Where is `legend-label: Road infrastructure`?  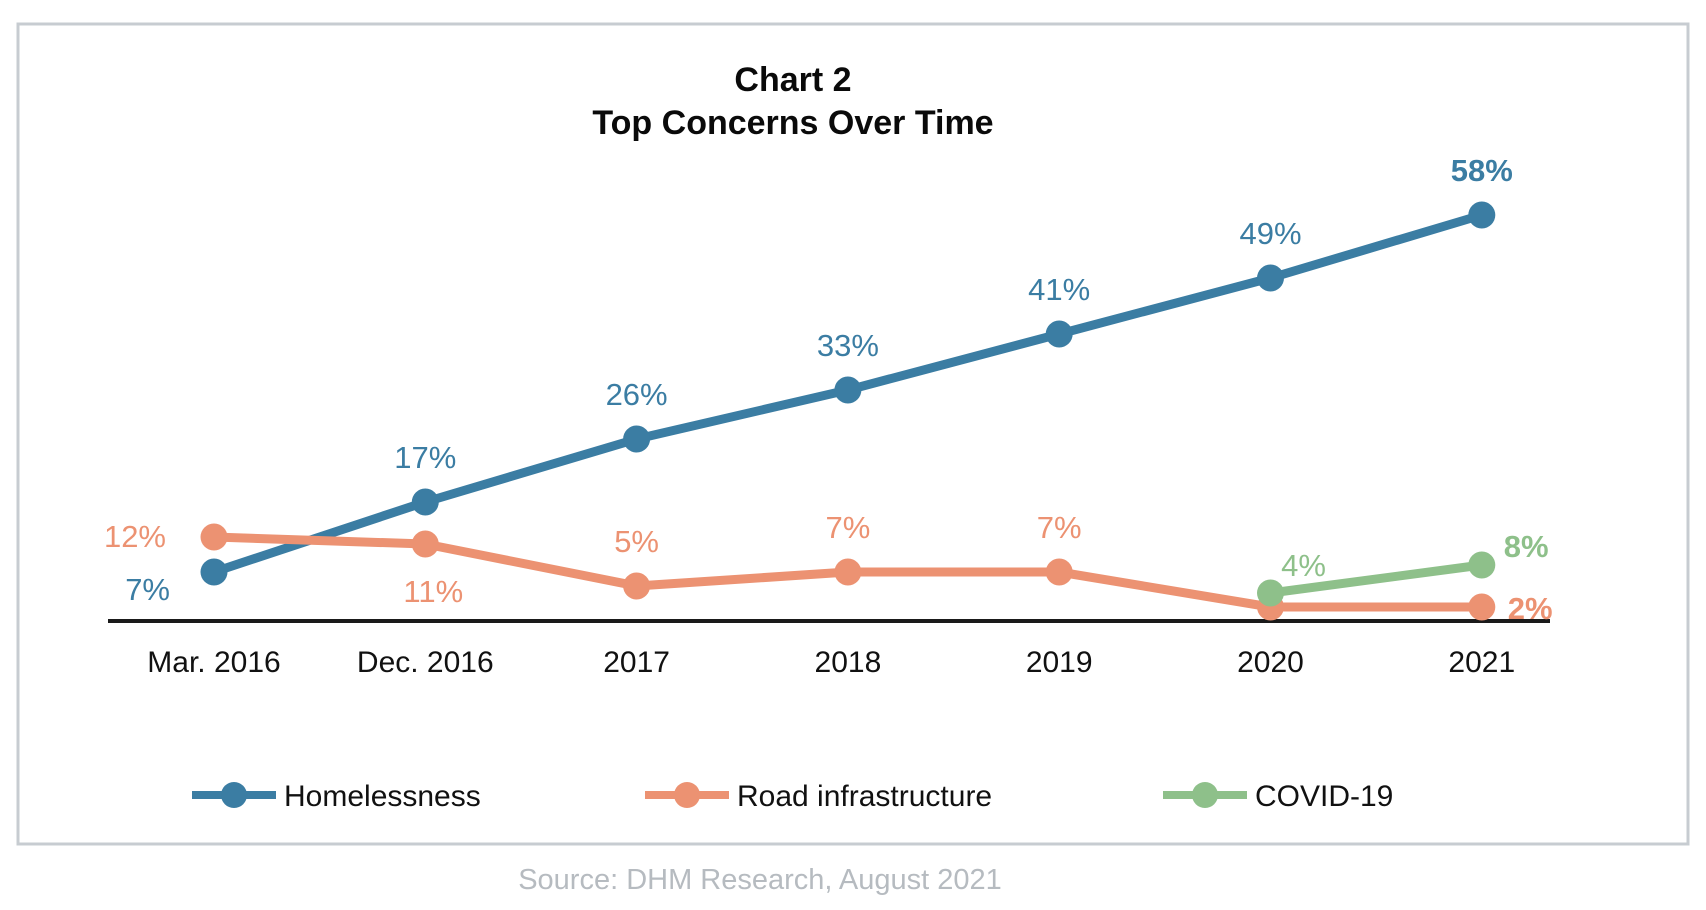
legend-label: Road infrastructure is located at coordinates (864, 796).